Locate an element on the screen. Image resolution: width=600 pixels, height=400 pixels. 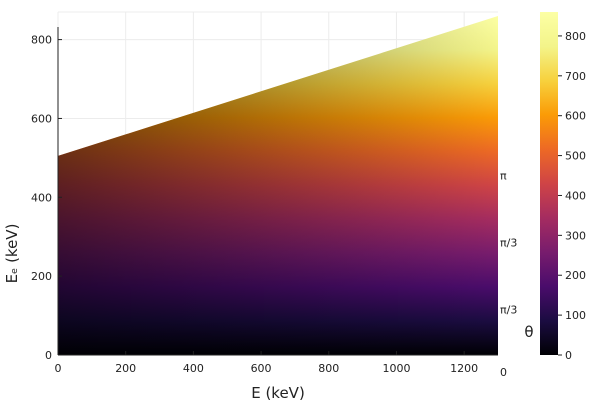
colorbar-tick-label-0: 0 is located at coordinates (568, 355).